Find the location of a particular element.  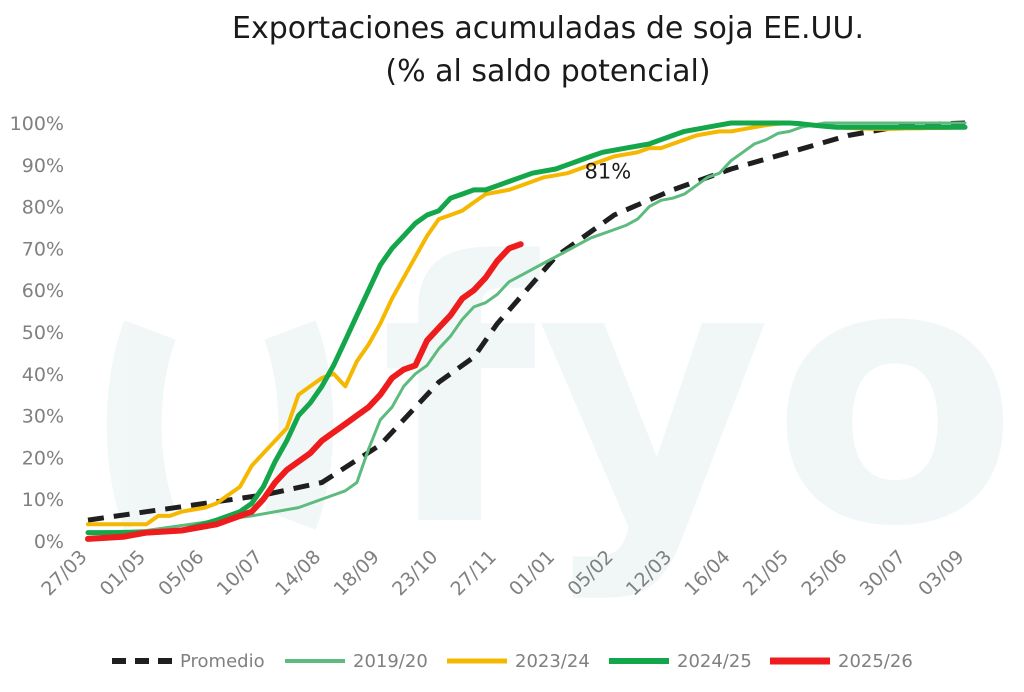

x-tick-label: 14/08 is located at coordinates (298, 573).